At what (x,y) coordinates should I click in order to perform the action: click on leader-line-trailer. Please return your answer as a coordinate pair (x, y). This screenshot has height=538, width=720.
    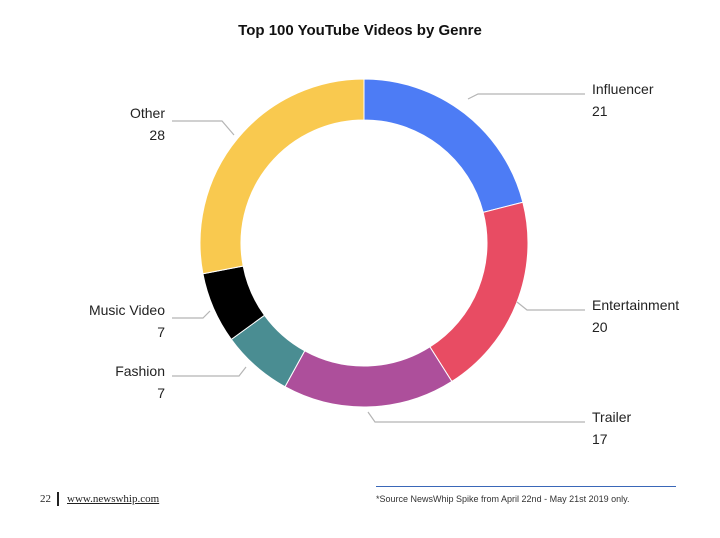
    Looking at the image, I should click on (476, 417).